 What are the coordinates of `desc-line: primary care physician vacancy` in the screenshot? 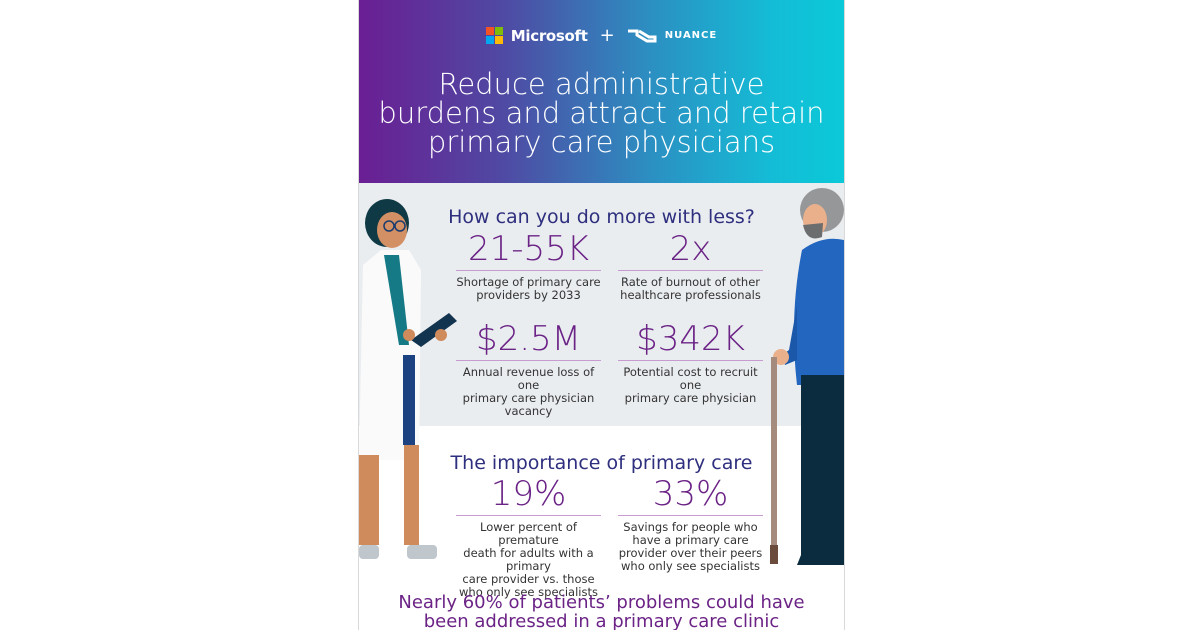 It's located at (528, 404).